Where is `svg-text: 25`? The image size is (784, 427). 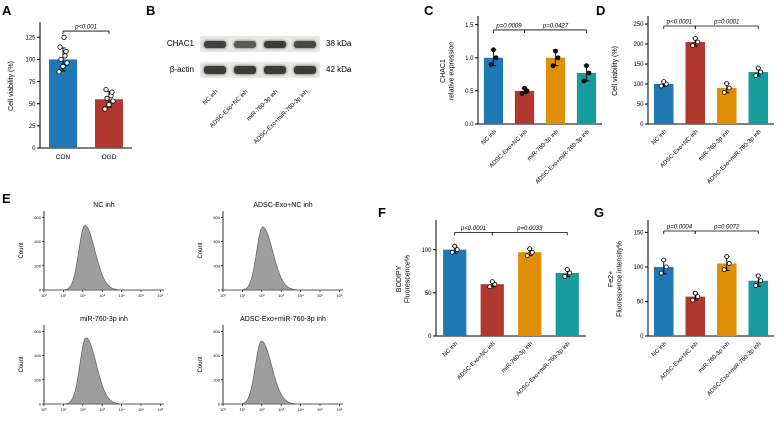
svg-text: 25 is located at coordinates (32, 127).